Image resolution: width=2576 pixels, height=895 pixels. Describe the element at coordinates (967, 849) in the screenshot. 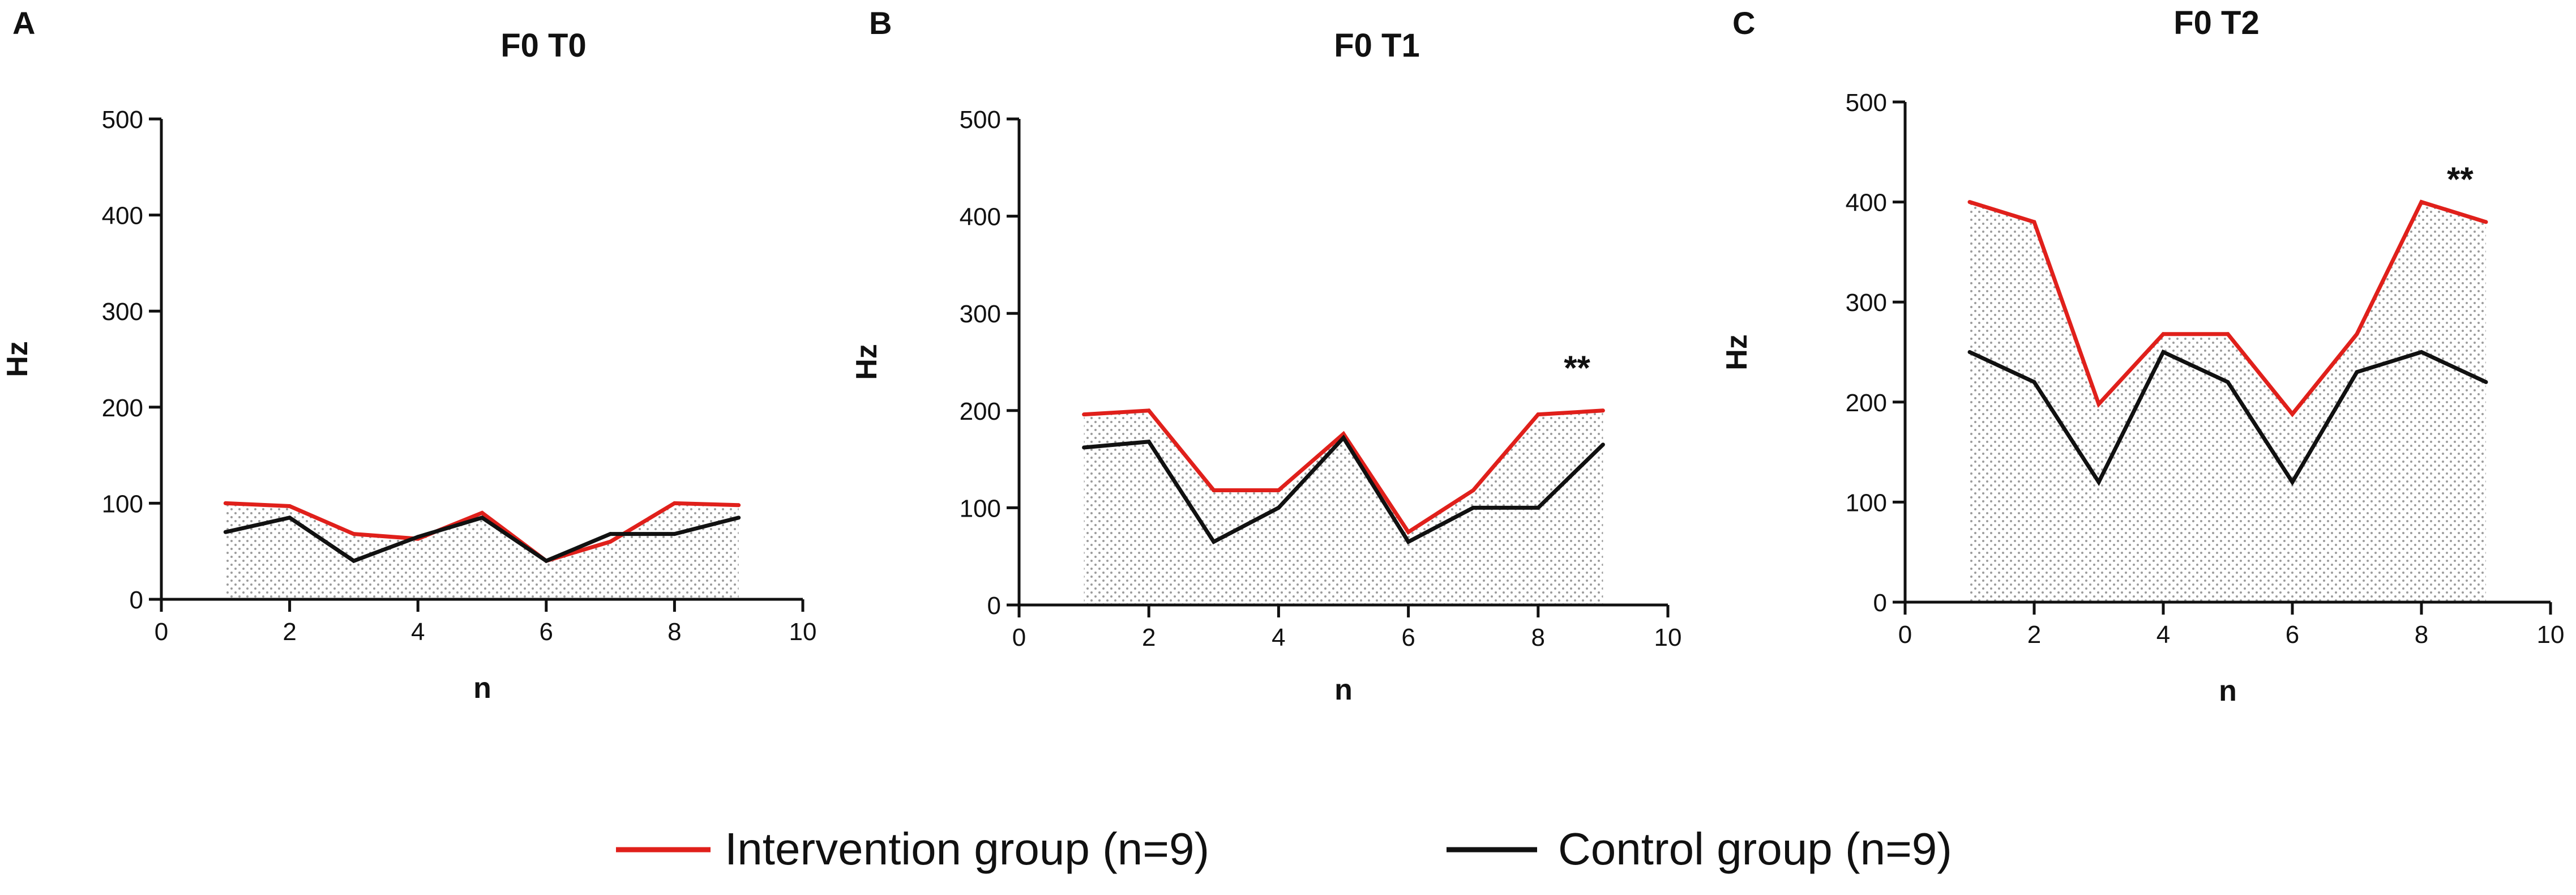

I see `legend-label: Intervention group (n=9)` at that location.